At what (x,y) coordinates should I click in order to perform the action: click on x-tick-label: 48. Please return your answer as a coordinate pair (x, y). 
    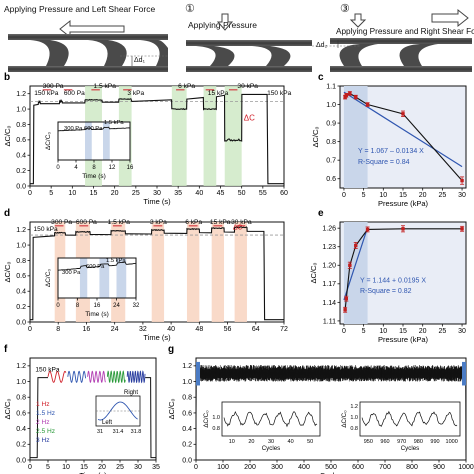
    Looking at the image, I should click on (199, 329).